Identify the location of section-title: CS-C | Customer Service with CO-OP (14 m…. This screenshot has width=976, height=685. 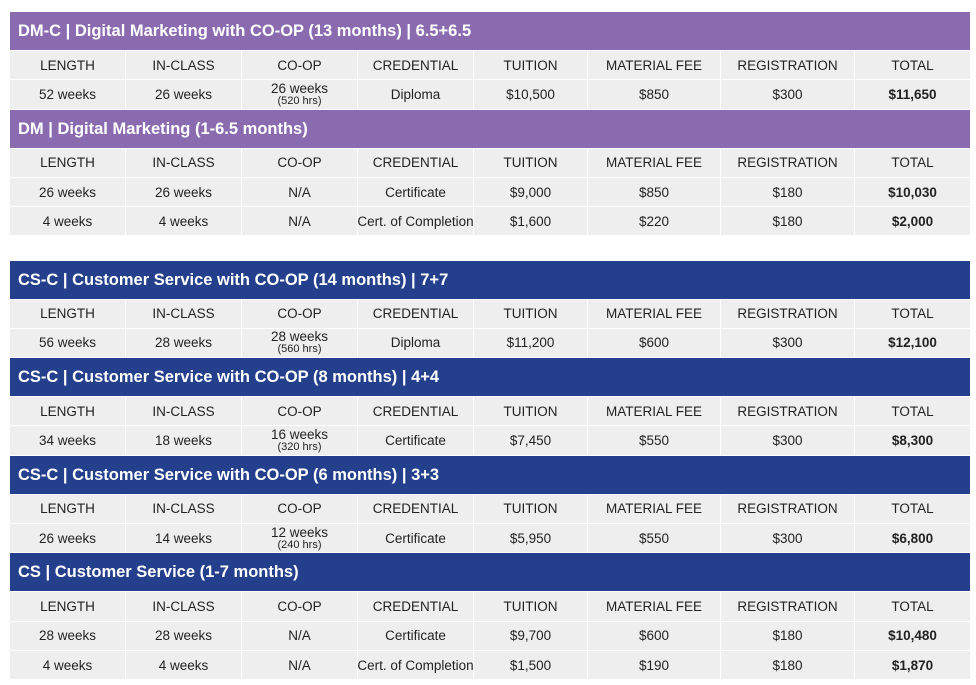
(490, 279).